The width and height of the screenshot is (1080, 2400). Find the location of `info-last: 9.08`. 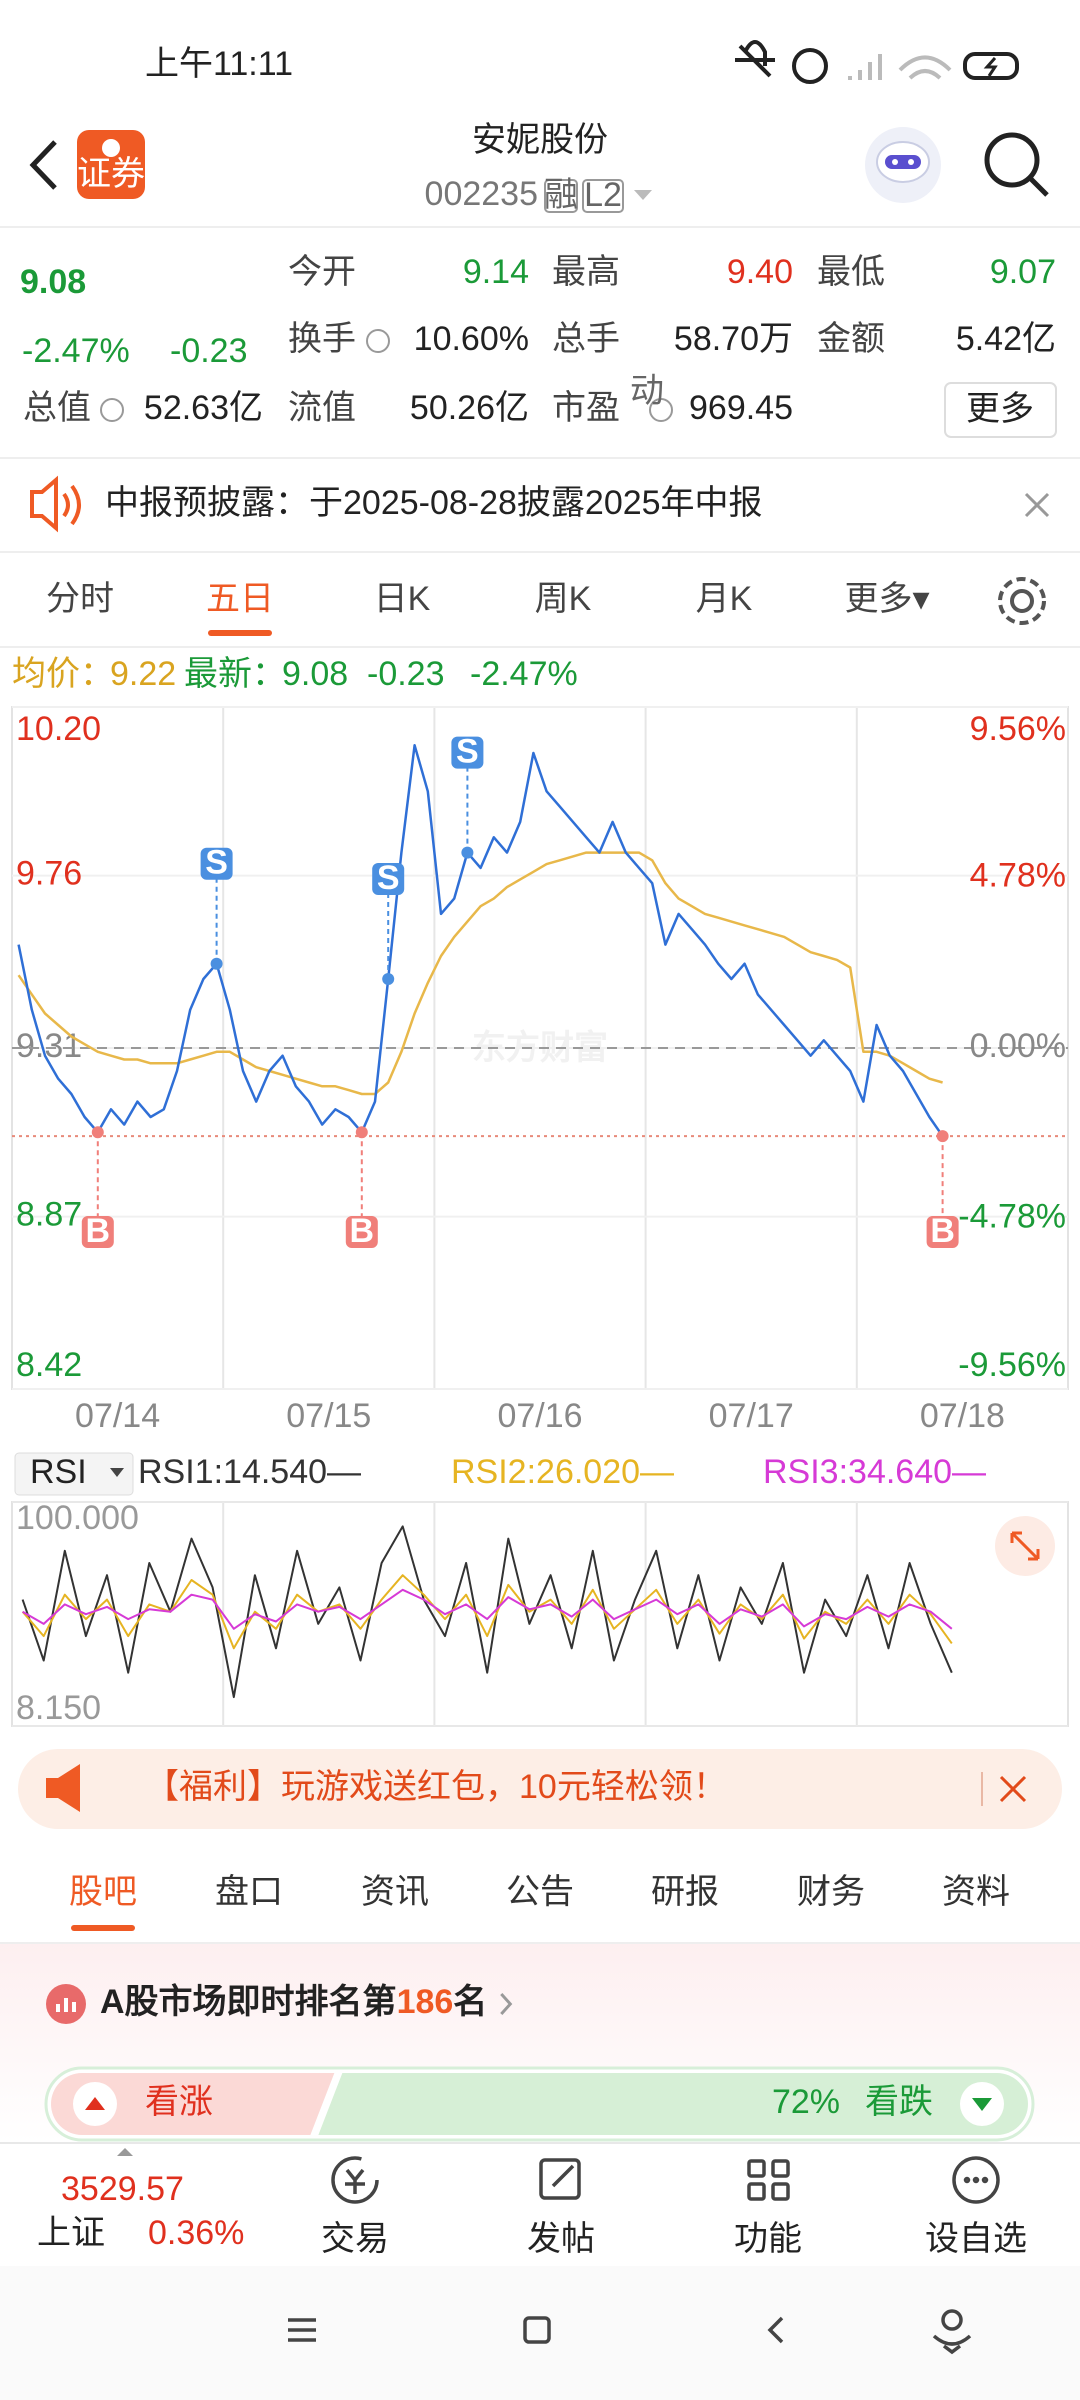

info-last: 9.08 is located at coordinates (315, 674).